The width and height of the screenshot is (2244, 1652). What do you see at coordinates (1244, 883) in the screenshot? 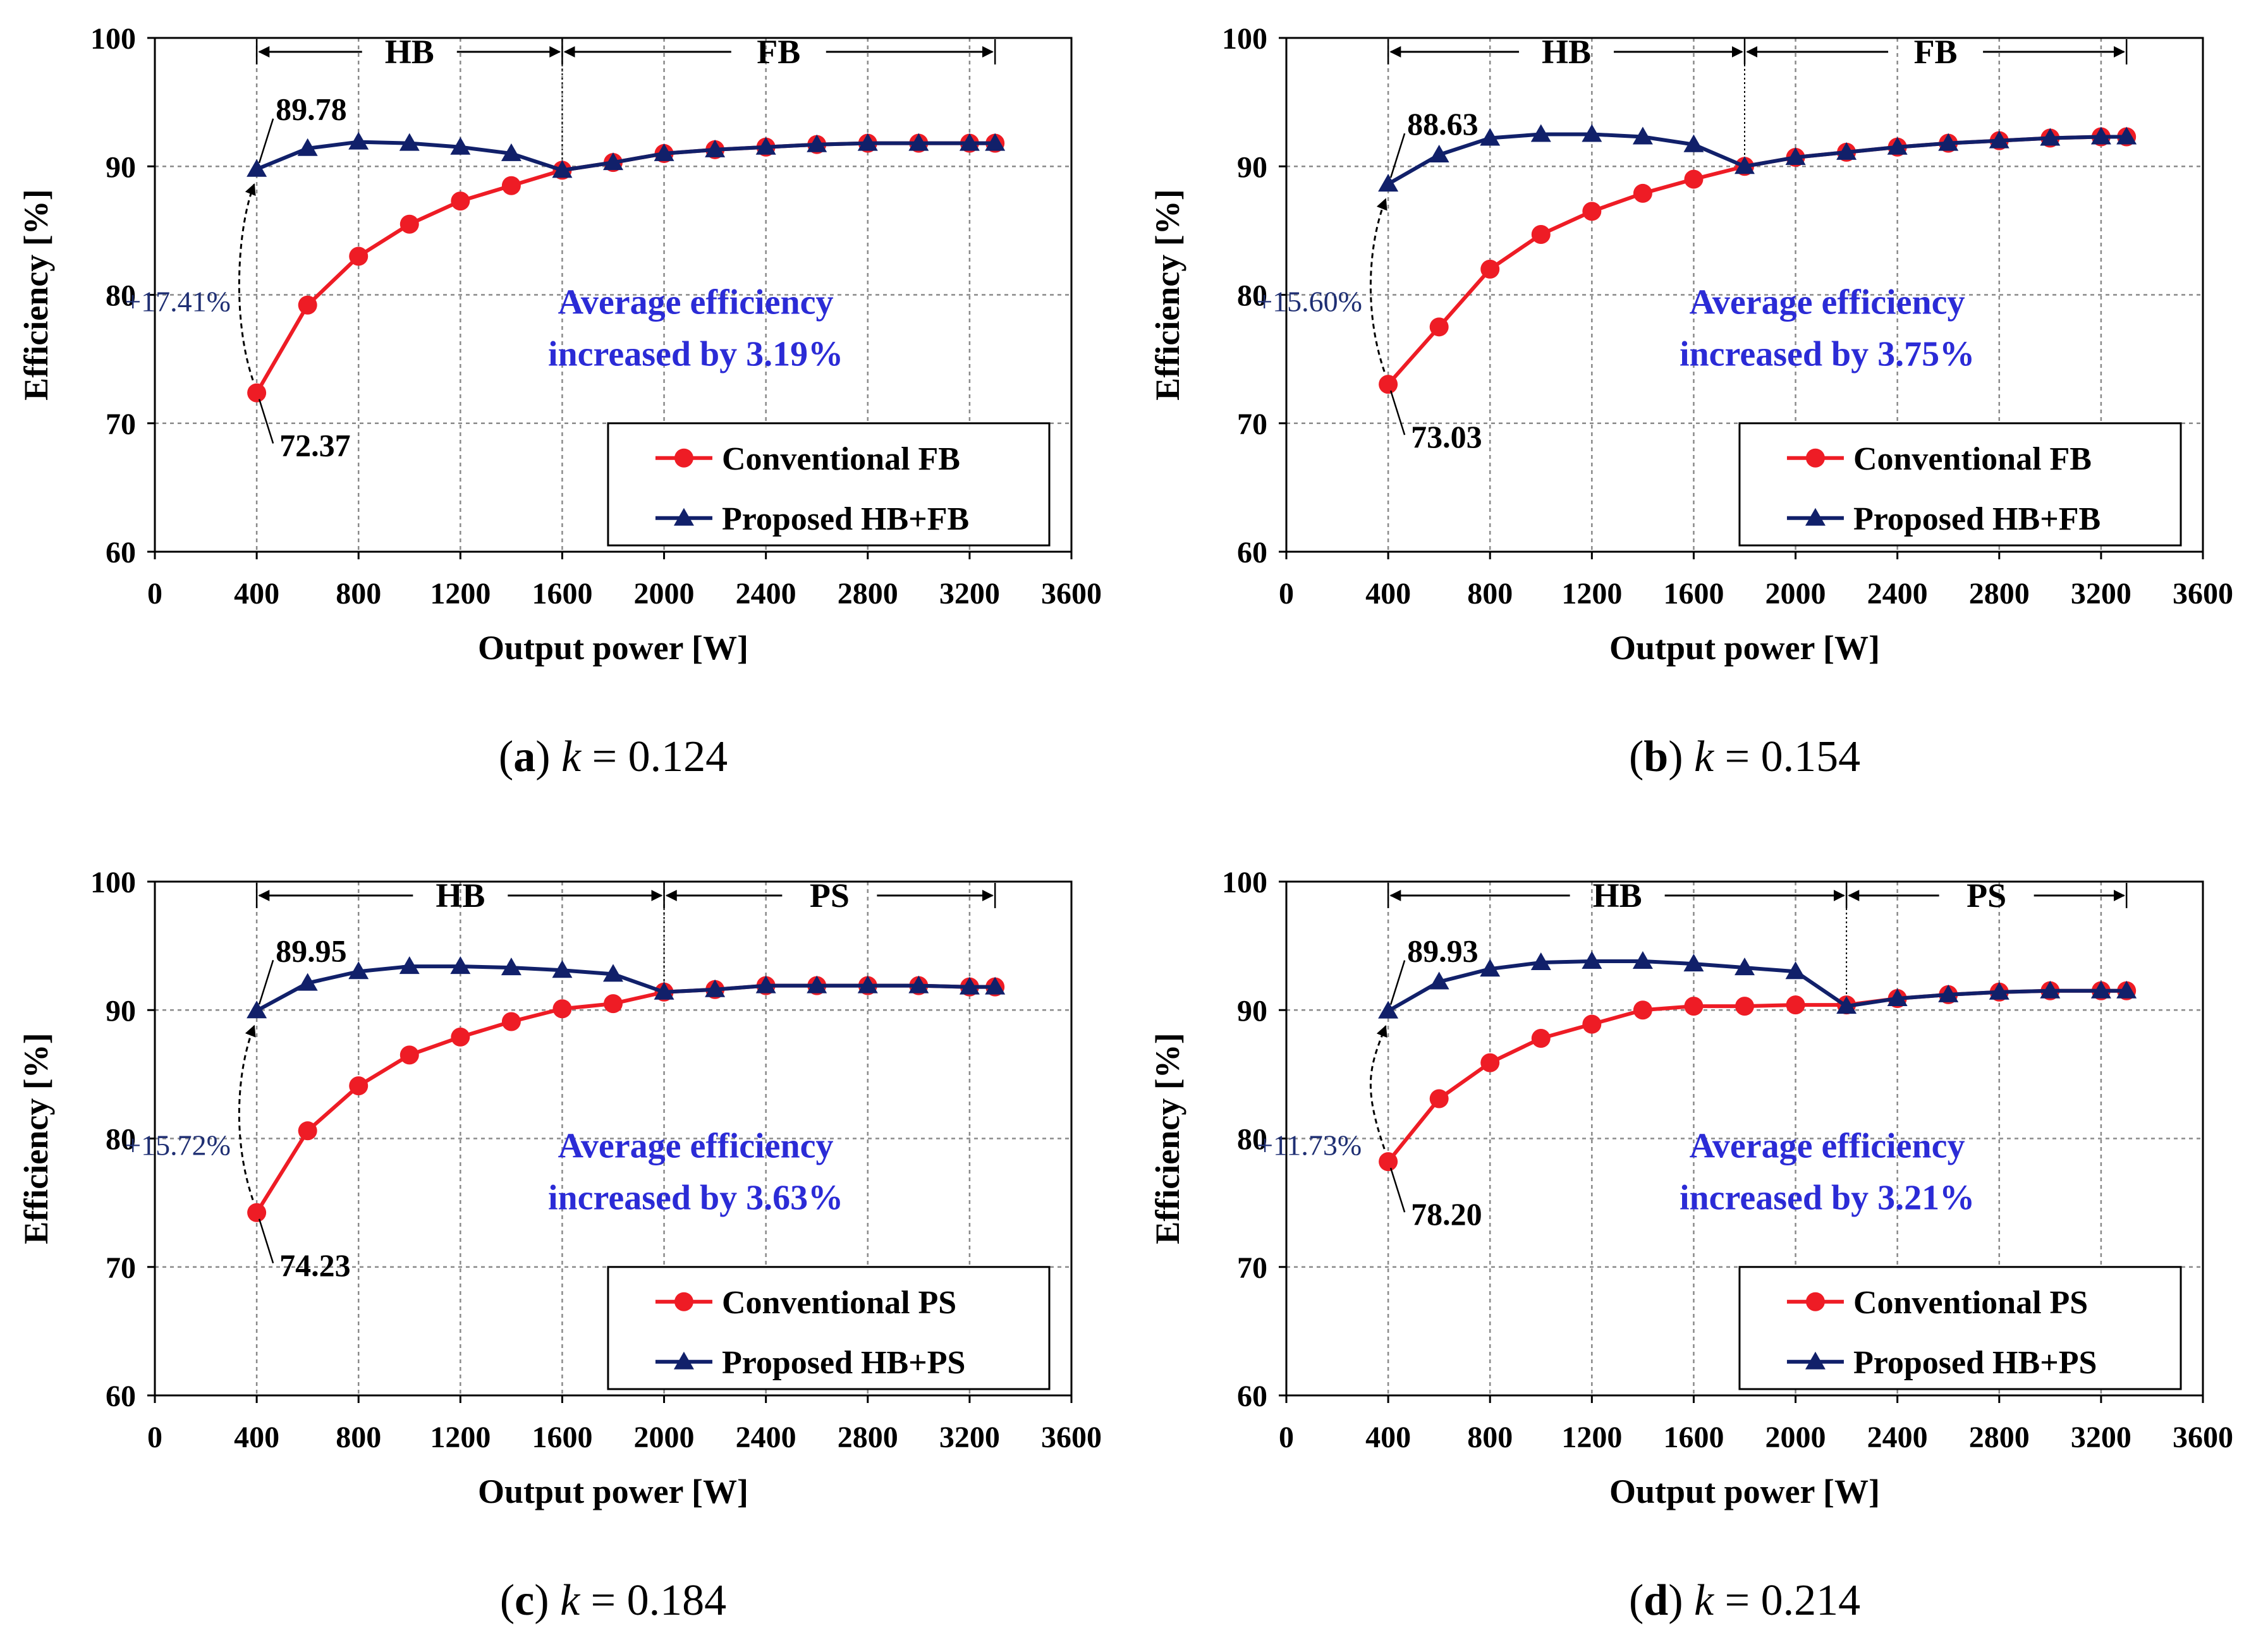
I see `y-tick-label: 100` at bounding box center [1244, 883].